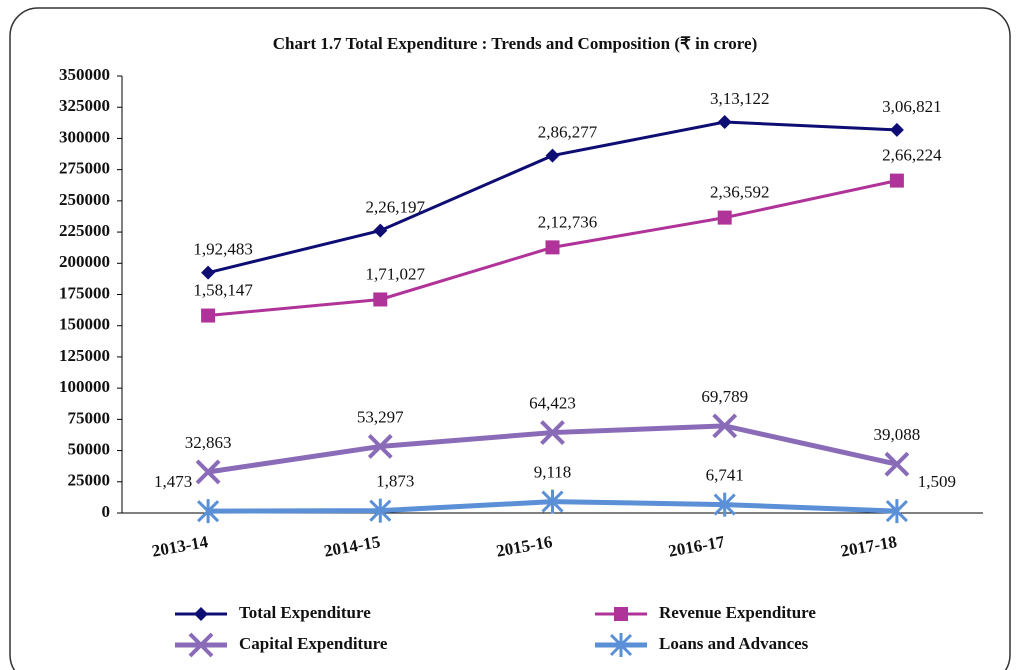  What do you see at coordinates (305, 612) in the screenshot?
I see `legend-label: Total Expenditure` at bounding box center [305, 612].